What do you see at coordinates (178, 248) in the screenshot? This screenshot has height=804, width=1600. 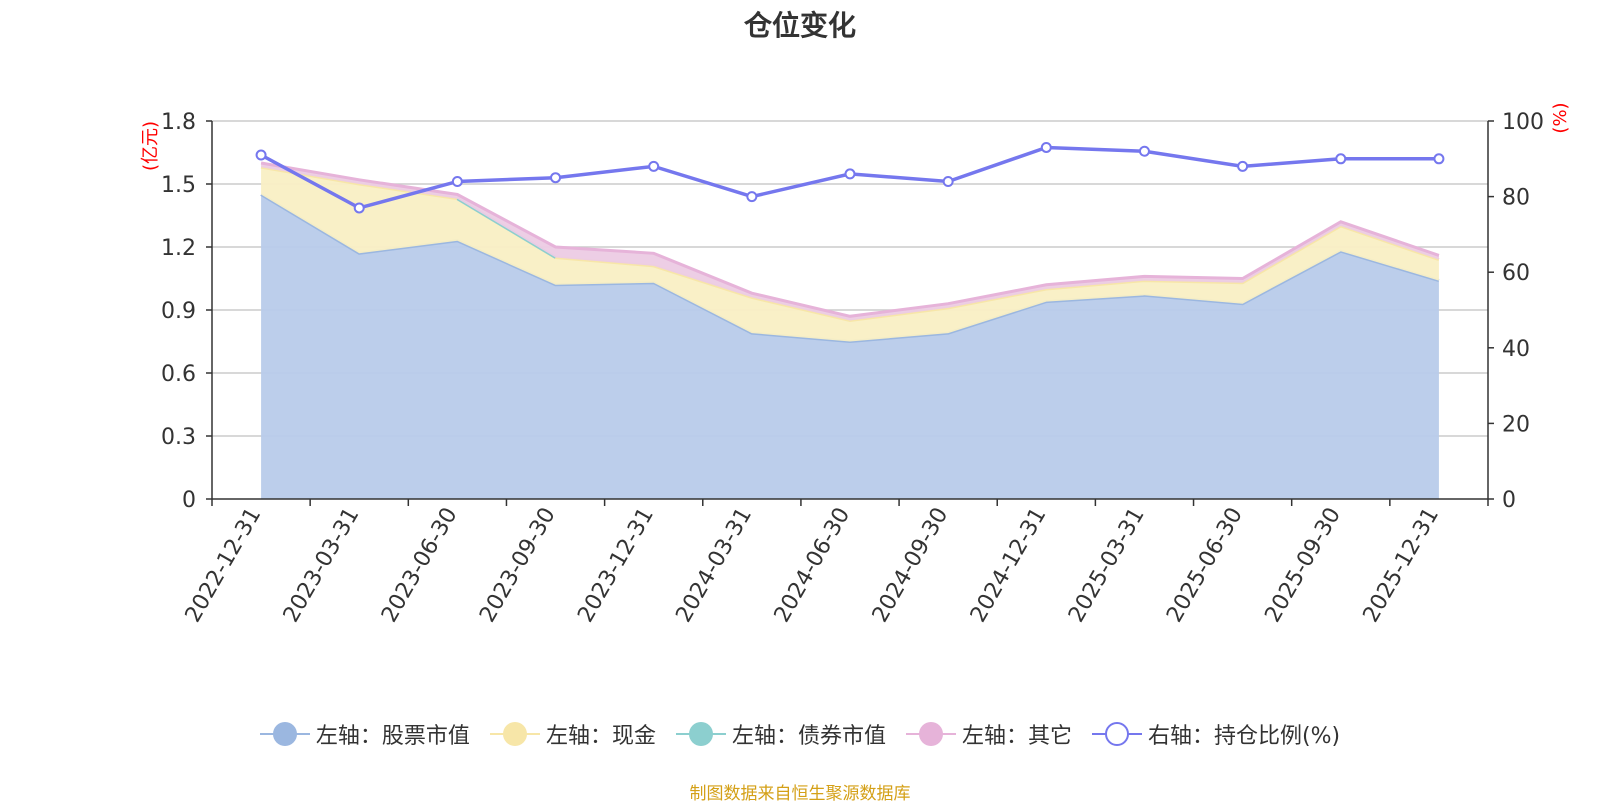 I see `left-axis-tick-label: 1.2` at bounding box center [178, 248].